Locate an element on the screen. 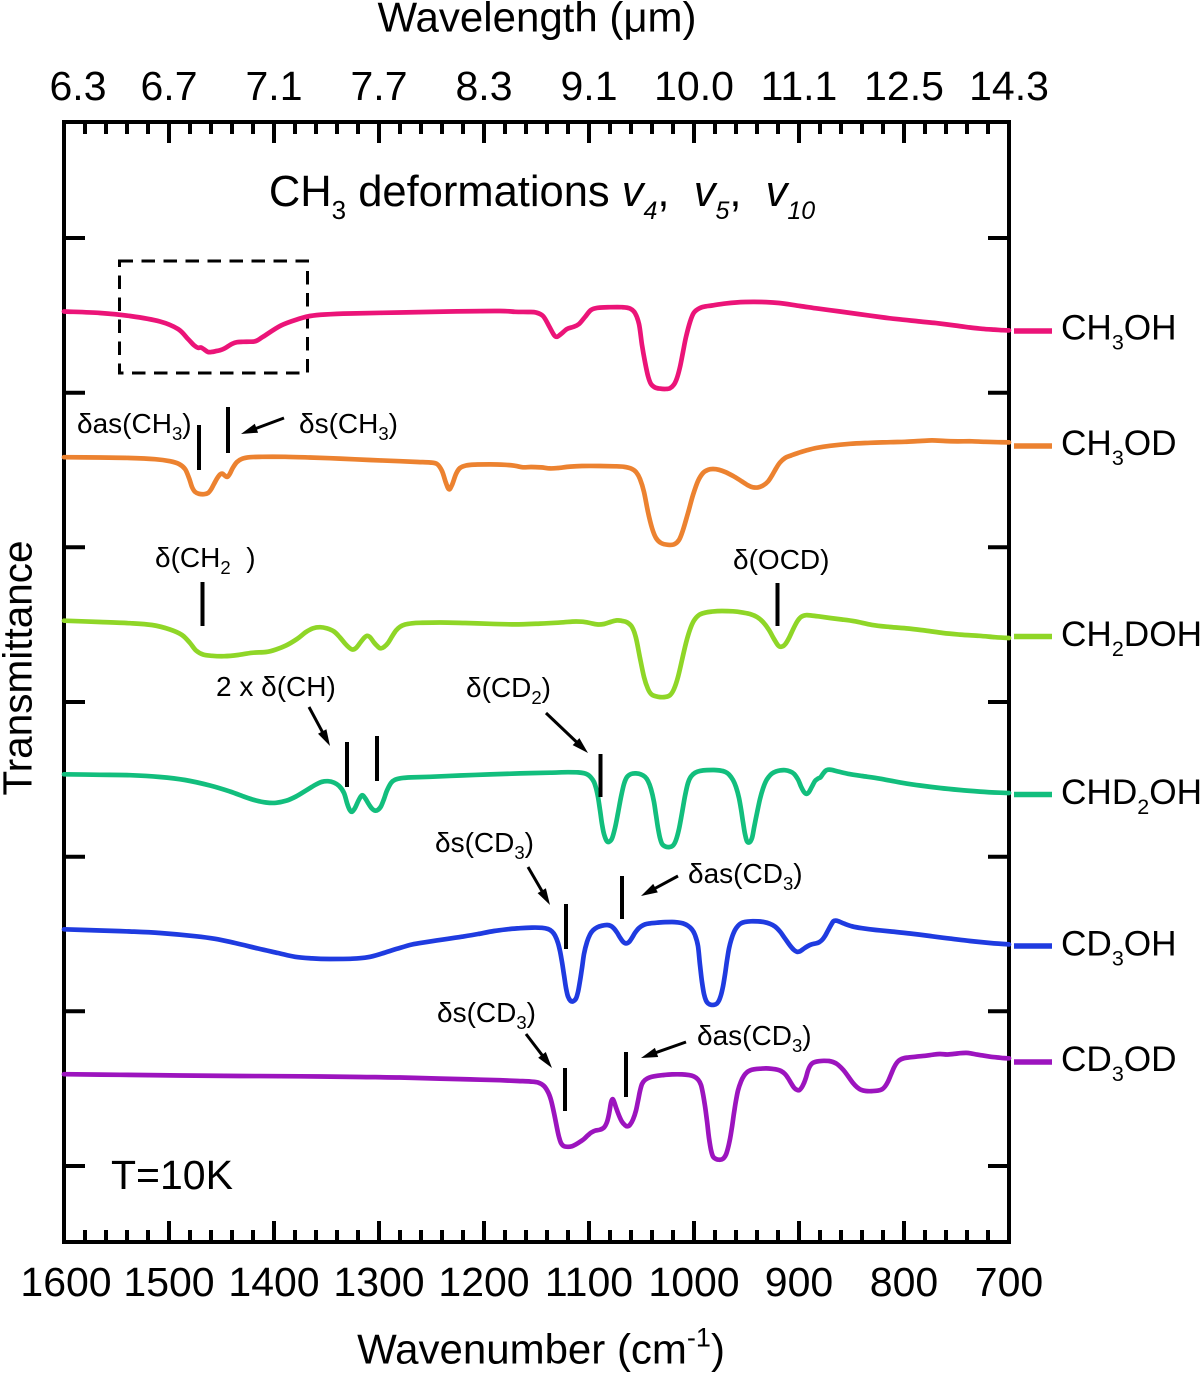 This screenshot has width=1200, height=1375. svg-text: 7.1 is located at coordinates (274, 86).